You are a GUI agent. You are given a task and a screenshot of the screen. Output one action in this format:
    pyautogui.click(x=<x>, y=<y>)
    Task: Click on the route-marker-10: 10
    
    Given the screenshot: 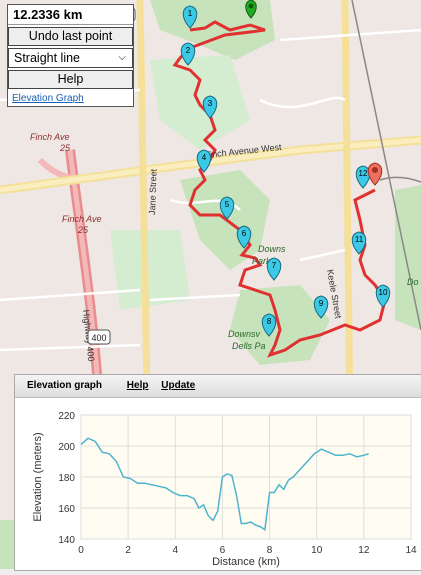 What is the action you would take?
    pyautogui.click(x=383, y=296)
    